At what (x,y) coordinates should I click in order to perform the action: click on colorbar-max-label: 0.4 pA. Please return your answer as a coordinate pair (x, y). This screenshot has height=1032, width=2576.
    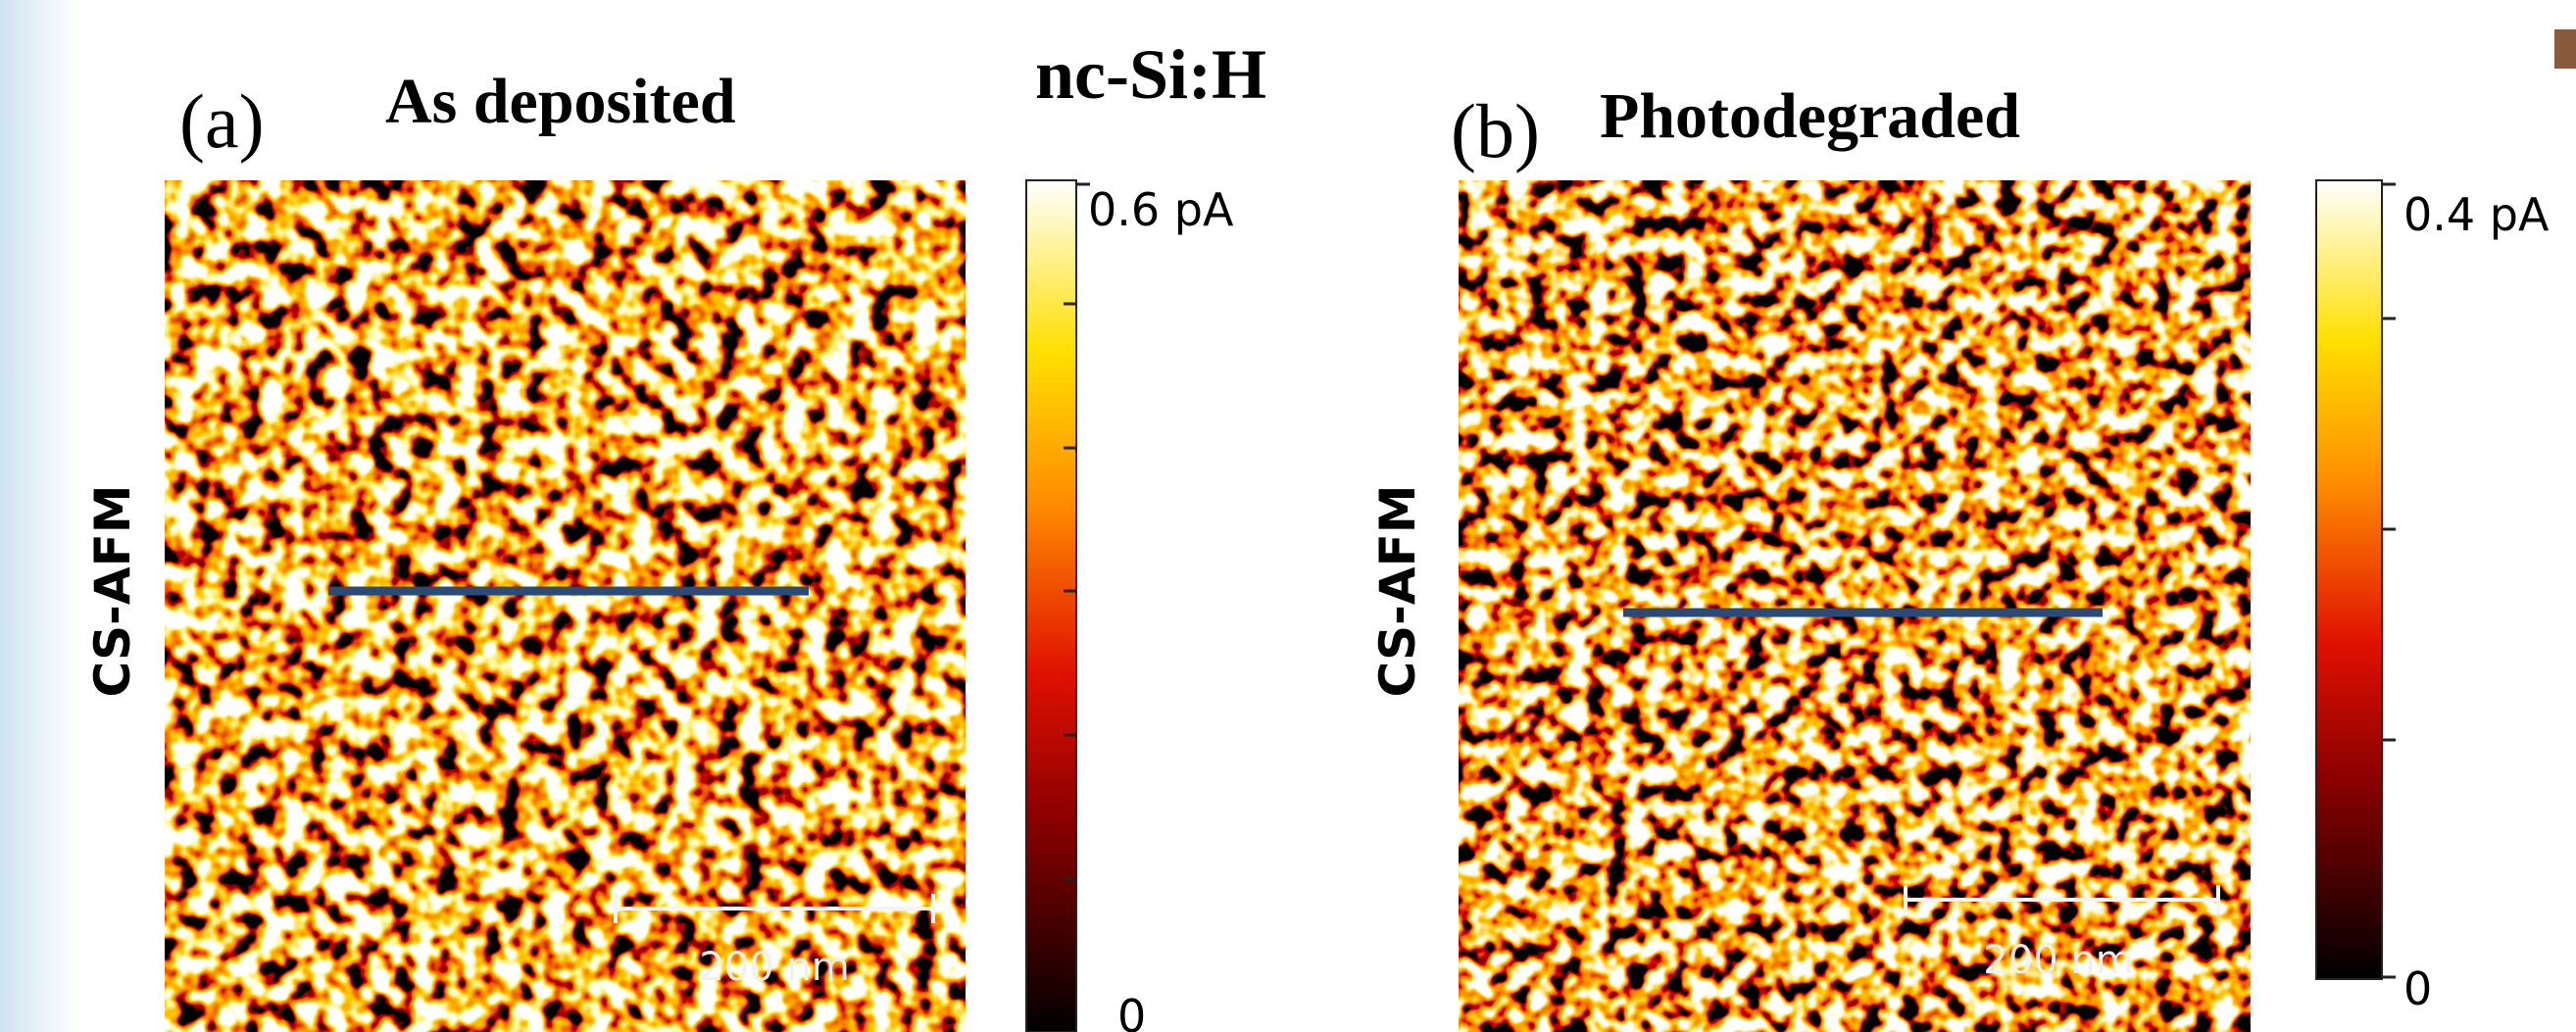
    Looking at the image, I should click on (2476, 215).